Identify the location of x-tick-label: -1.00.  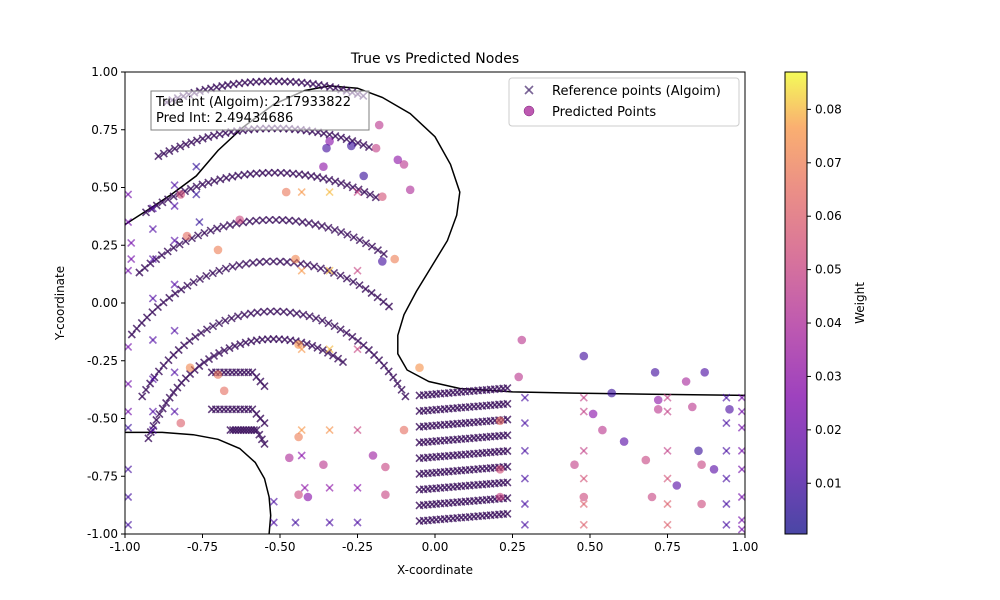
(124, 547).